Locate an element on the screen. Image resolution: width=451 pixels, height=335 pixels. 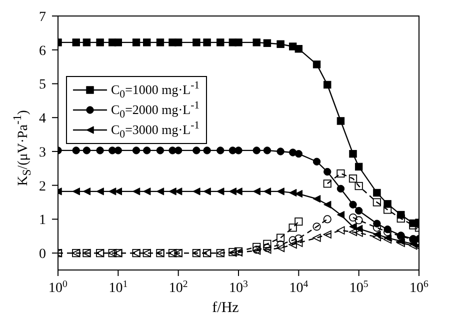
x-tick-label: 10$^{3}$ is located at coordinates (238, 287).